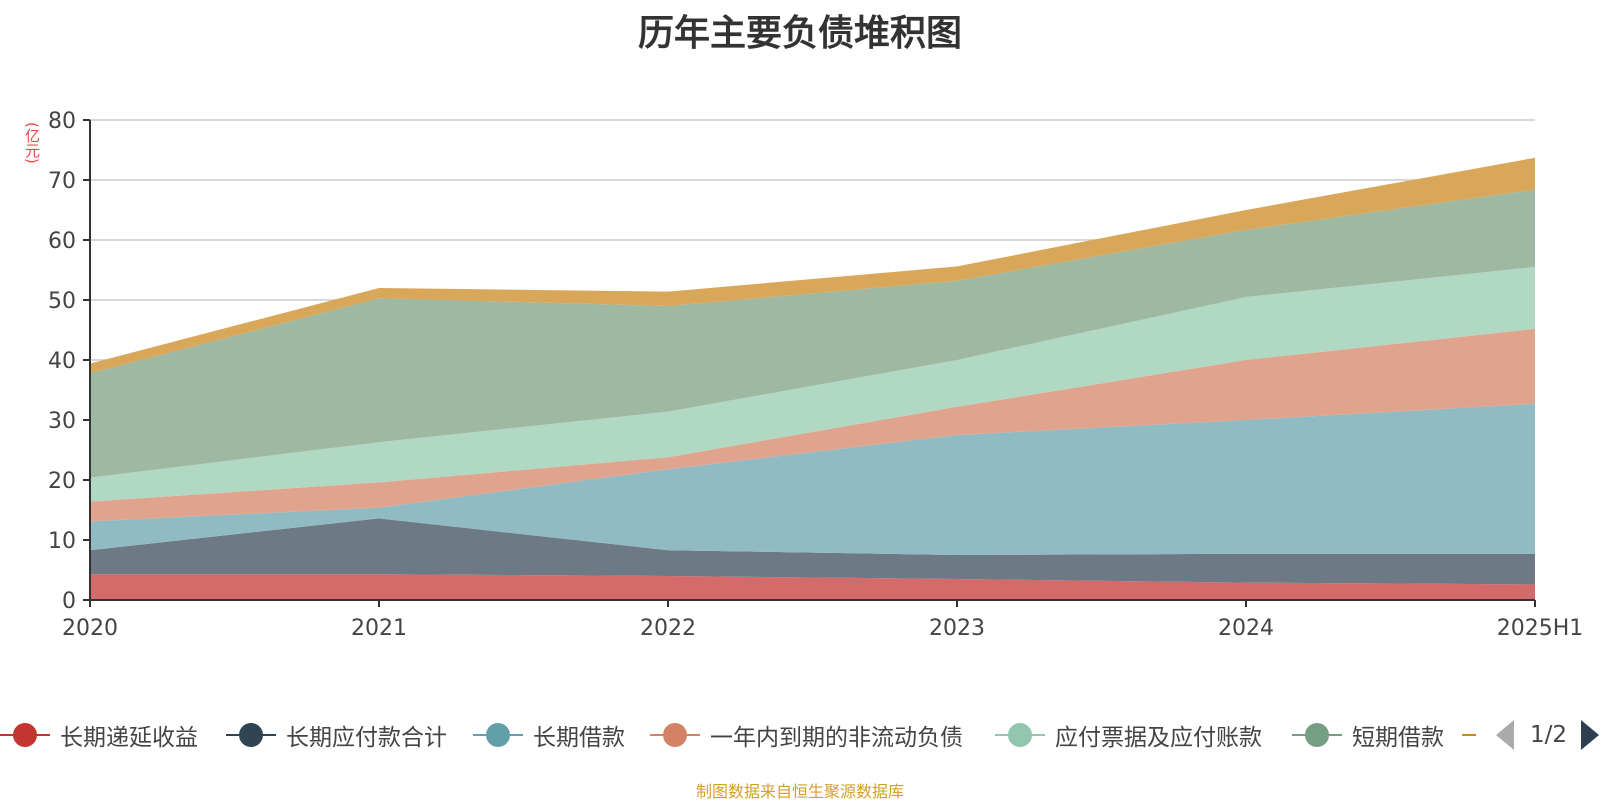 The width and height of the screenshot is (1600, 802). I want to click on y-tick-label: 20, so click(62, 481).